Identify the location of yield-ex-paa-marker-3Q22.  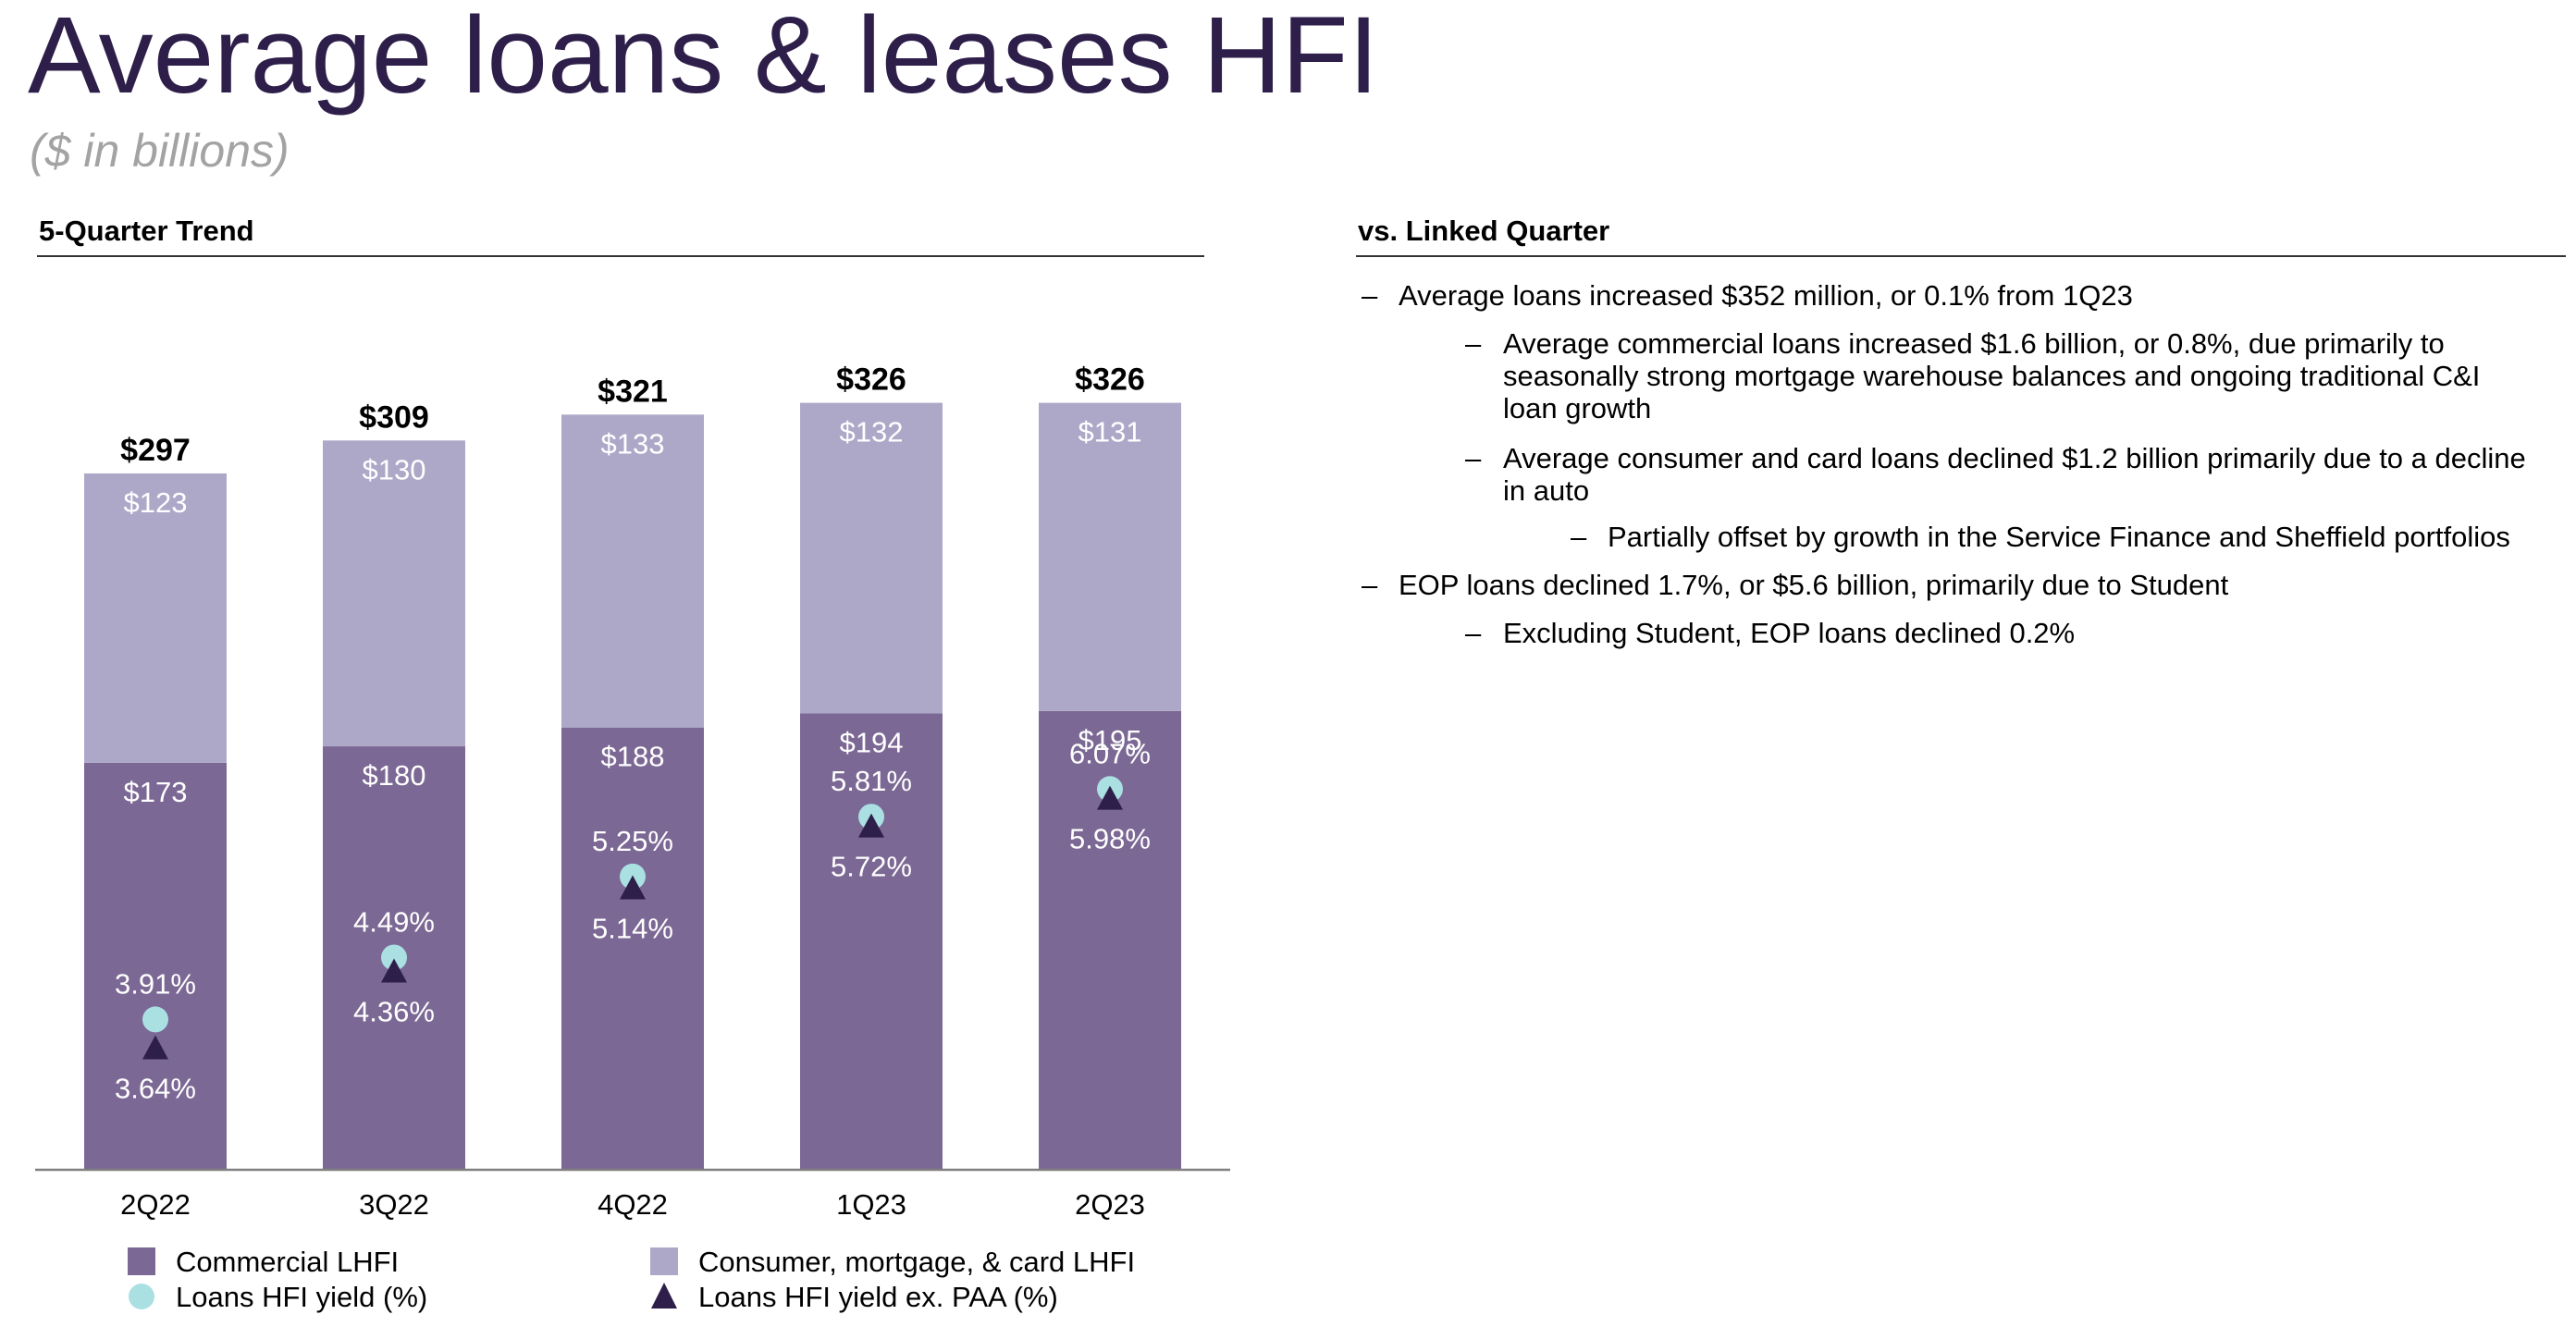
(394, 970).